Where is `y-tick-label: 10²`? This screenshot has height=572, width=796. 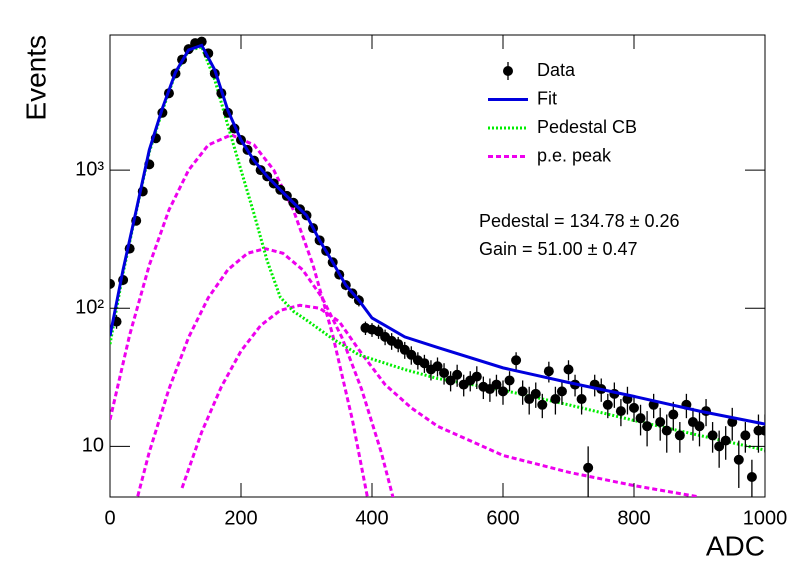
y-tick-label: 10² is located at coordinates (89, 307).